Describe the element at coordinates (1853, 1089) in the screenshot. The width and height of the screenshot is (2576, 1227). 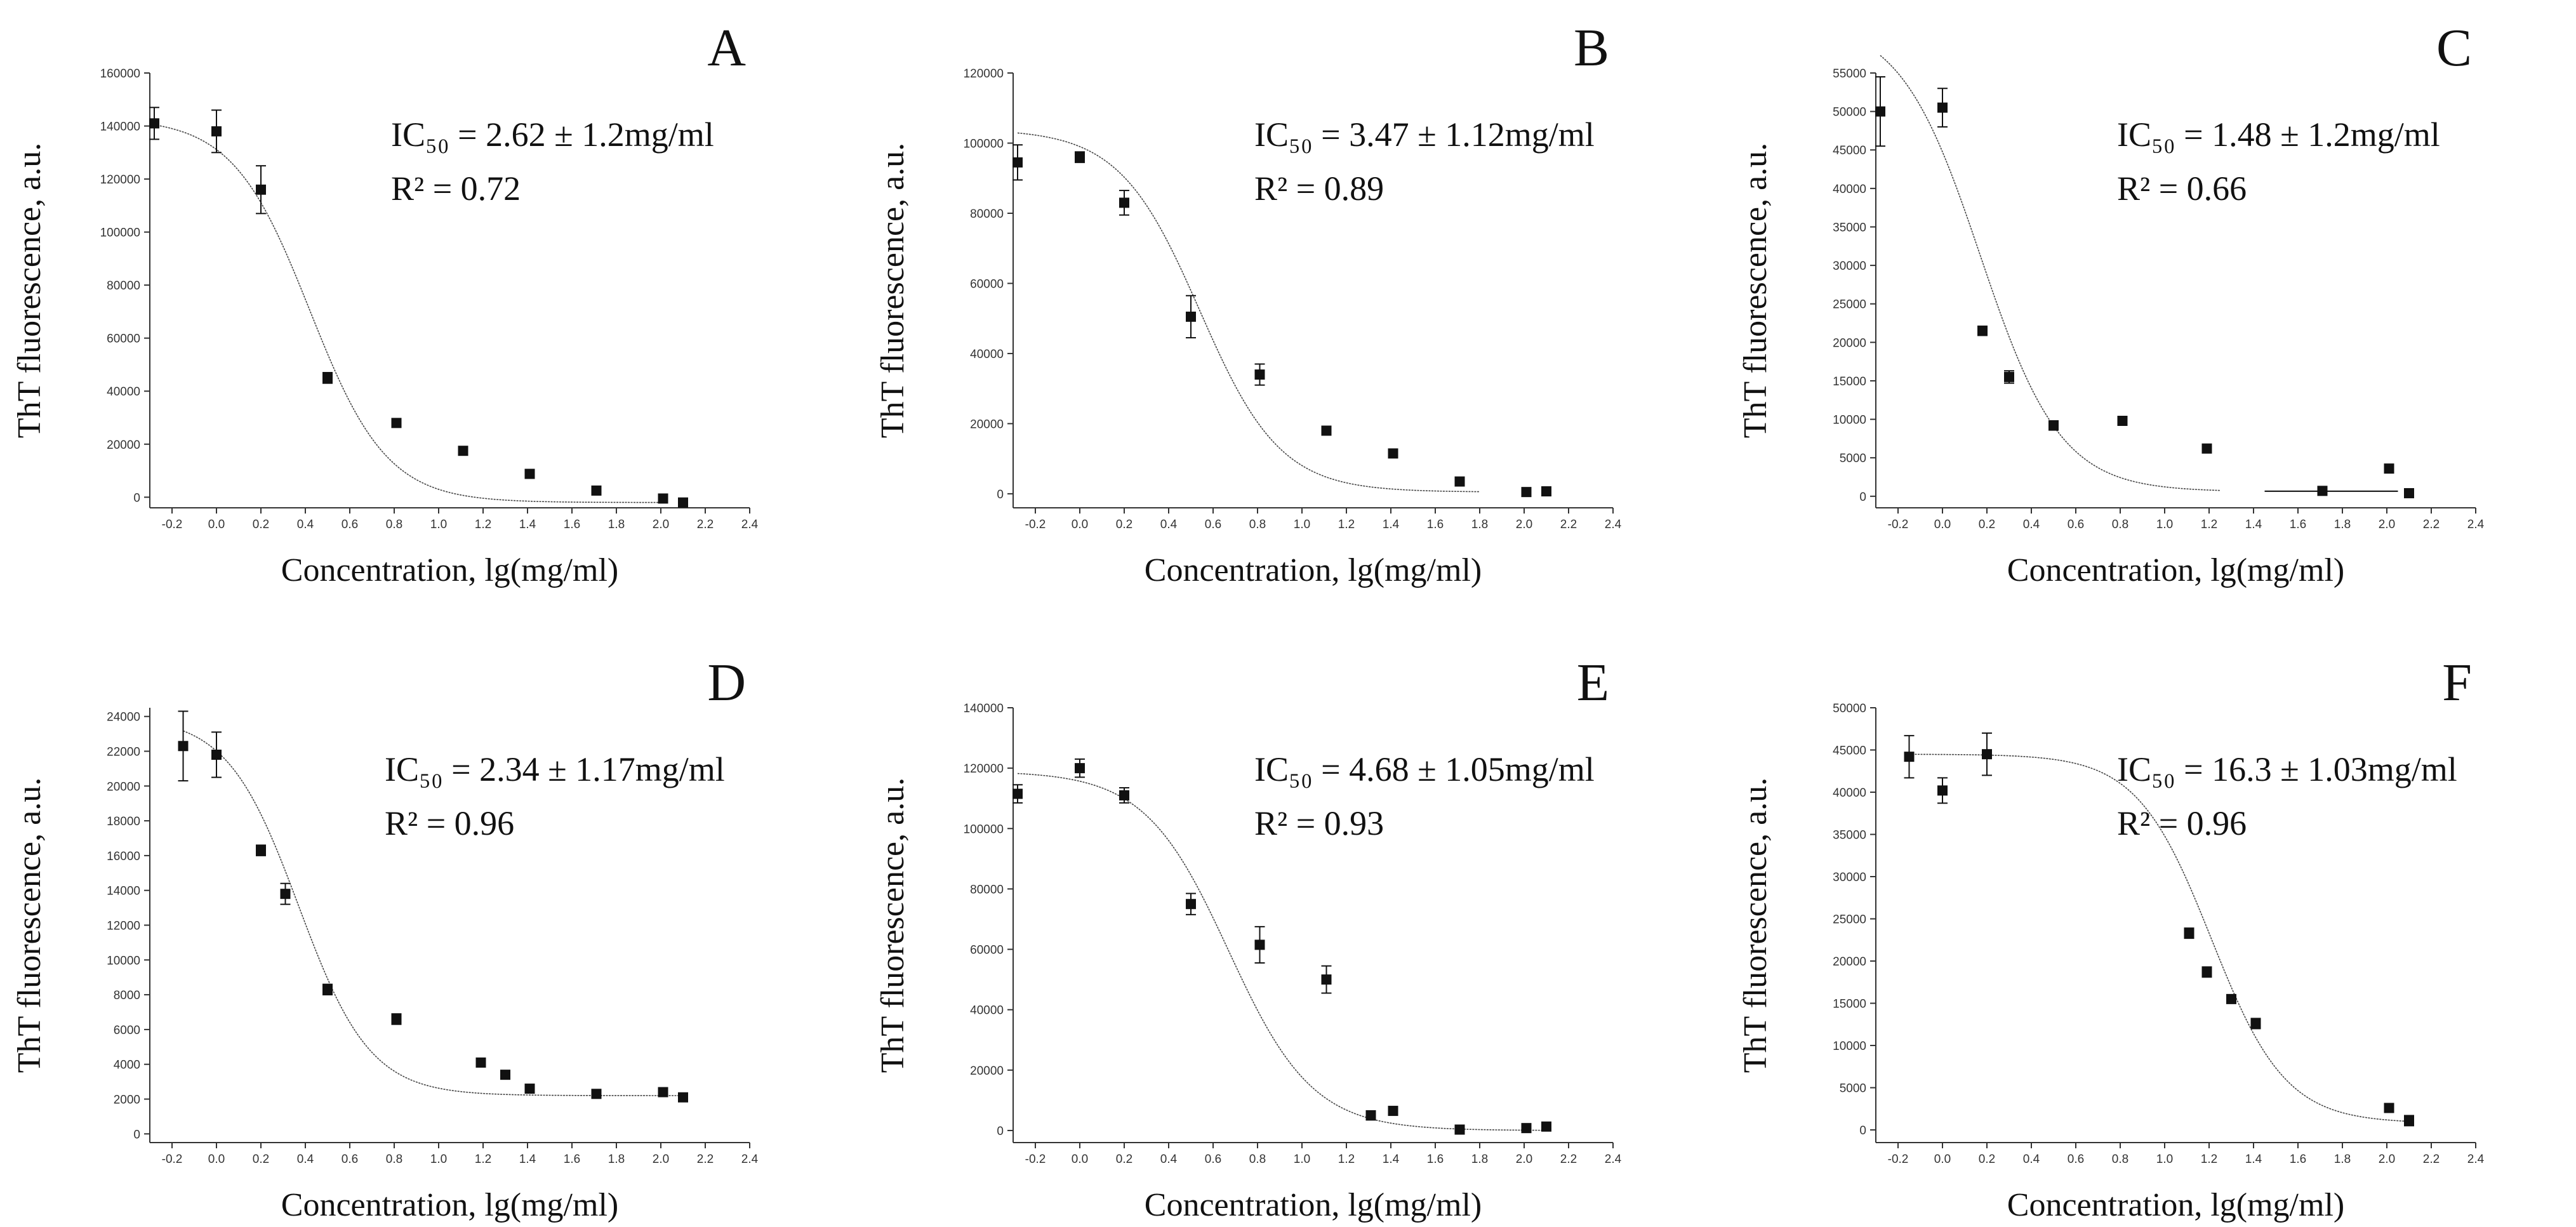
I see `y-tick-label: 5000` at that location.